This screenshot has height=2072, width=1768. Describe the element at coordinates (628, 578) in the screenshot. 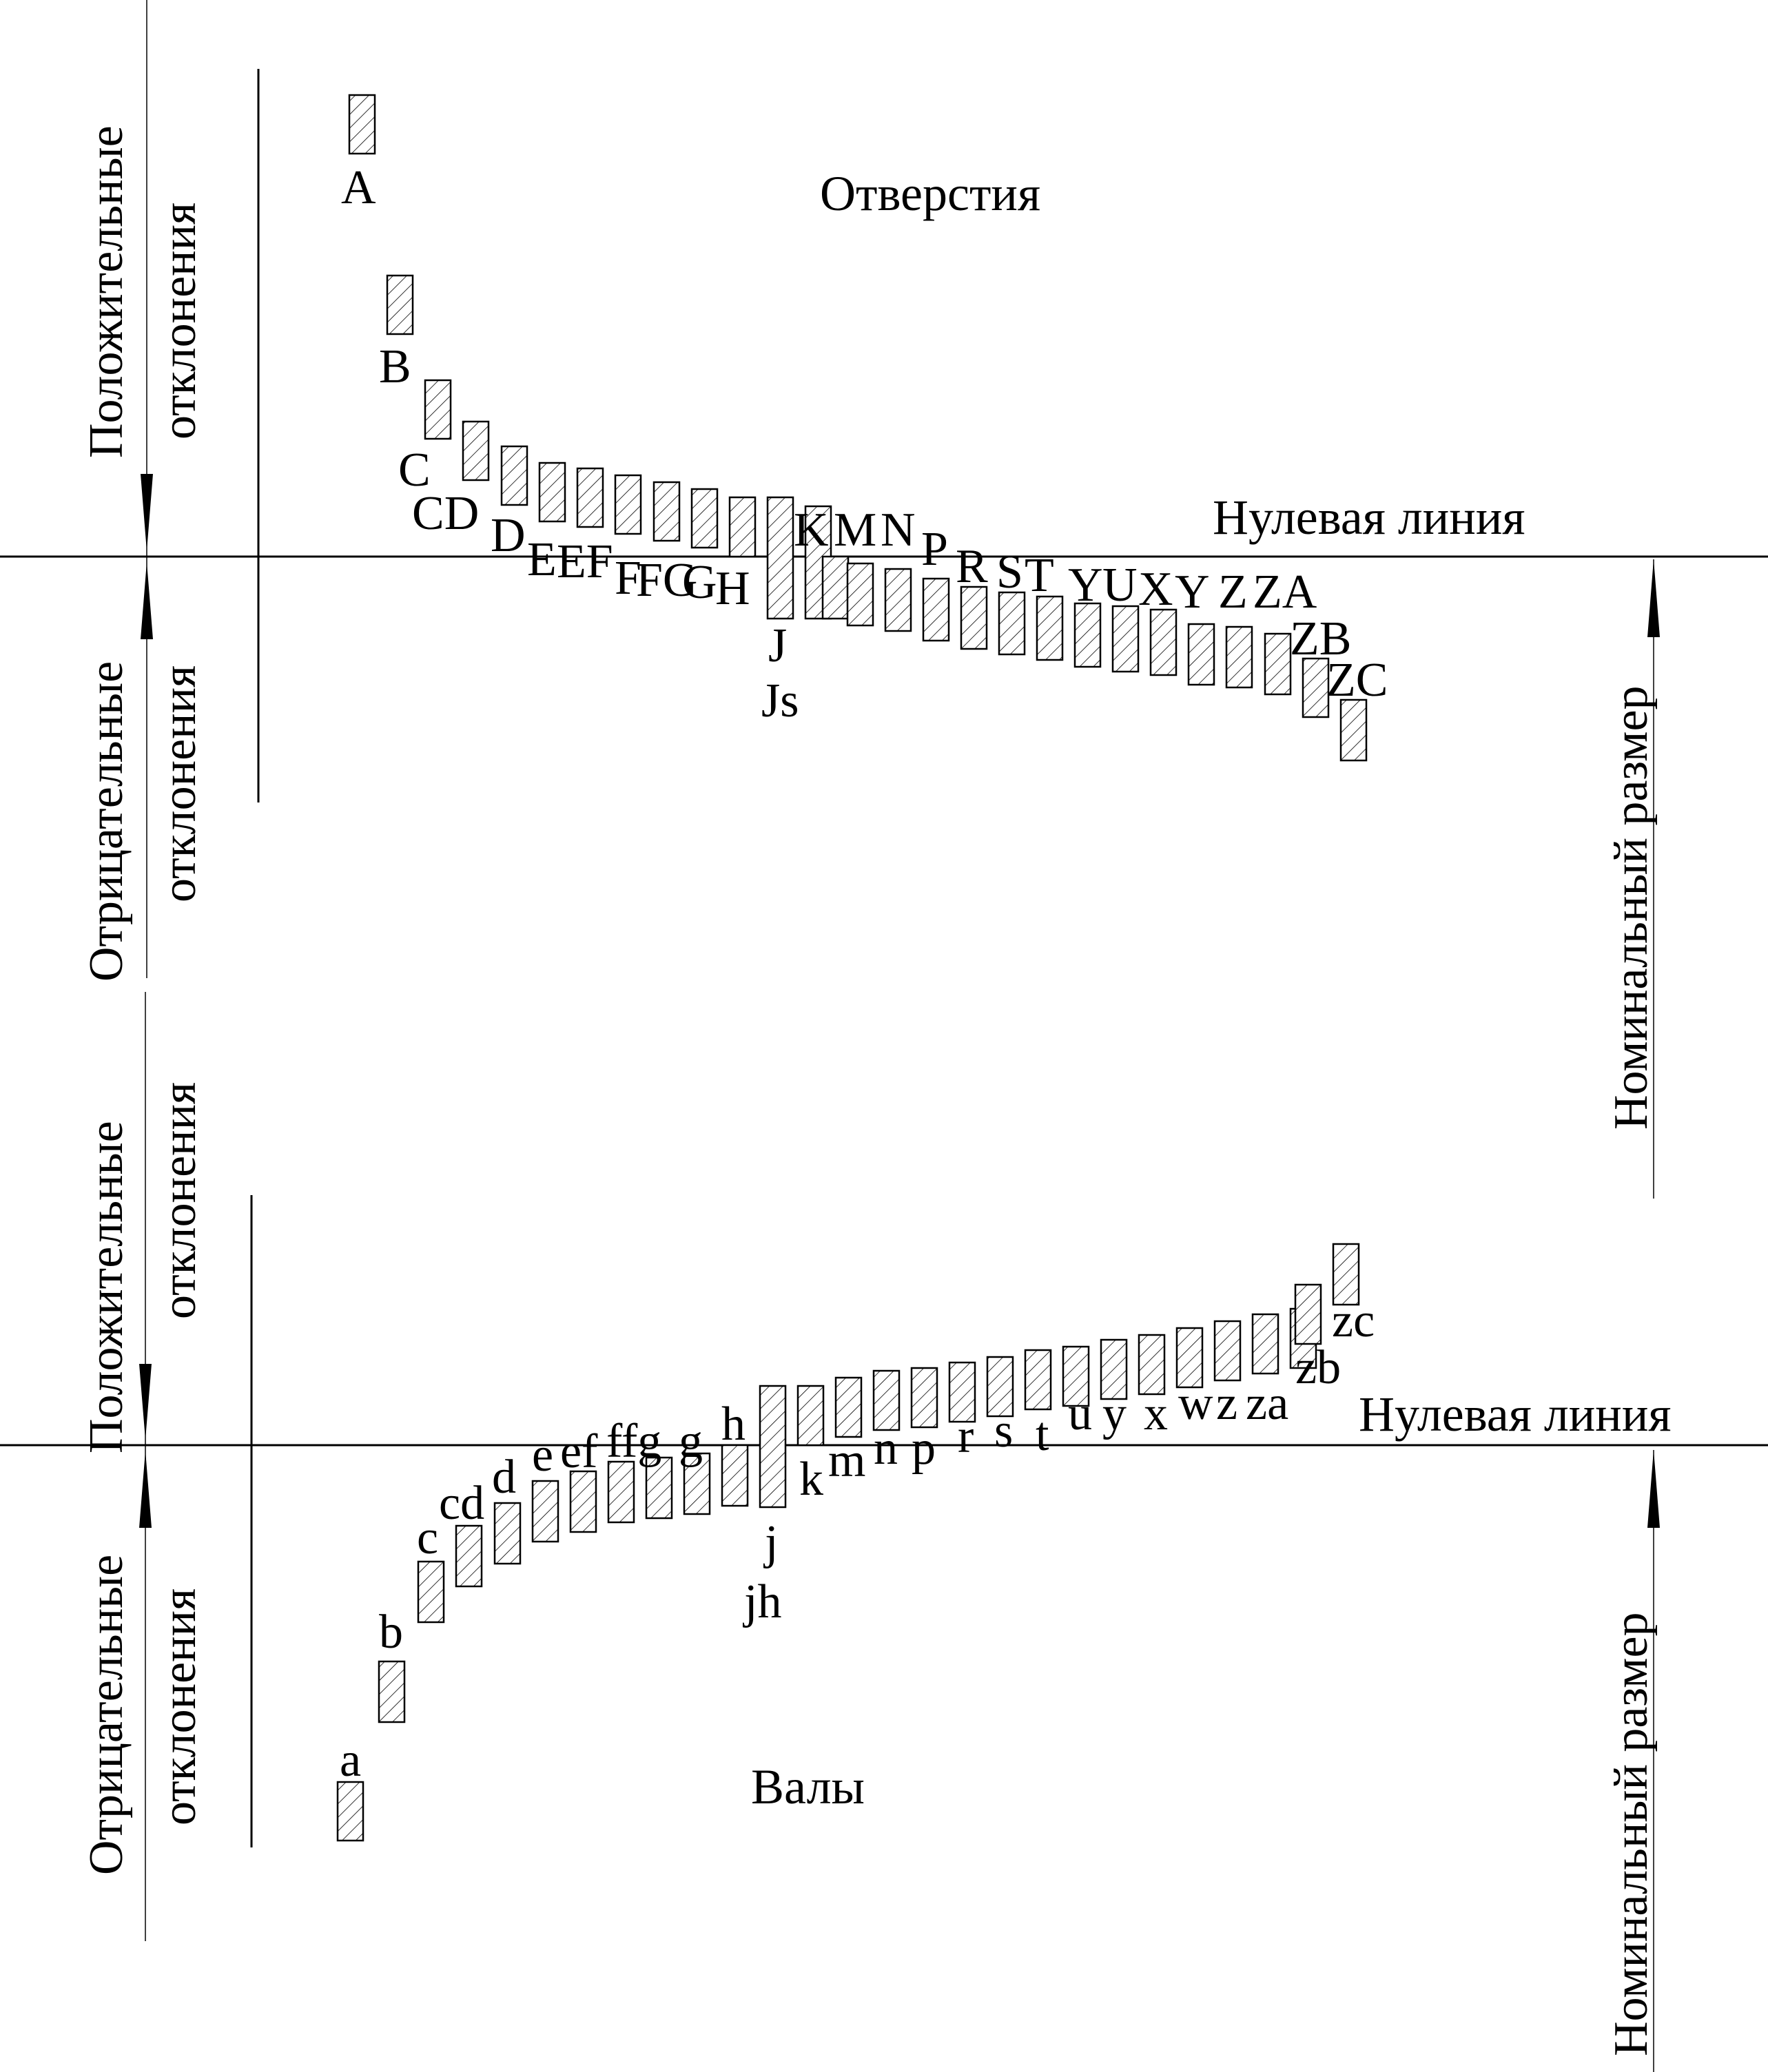

I see `field-label-F: F` at that location.